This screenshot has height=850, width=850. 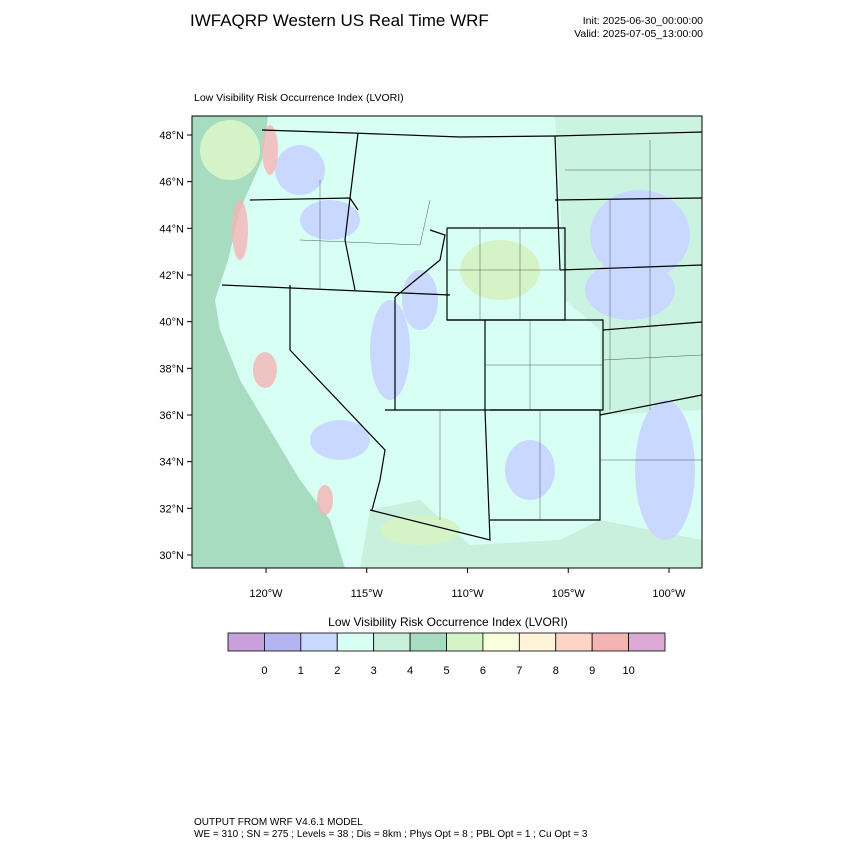 I want to click on high-index-areas, so click(x=282, y=320).